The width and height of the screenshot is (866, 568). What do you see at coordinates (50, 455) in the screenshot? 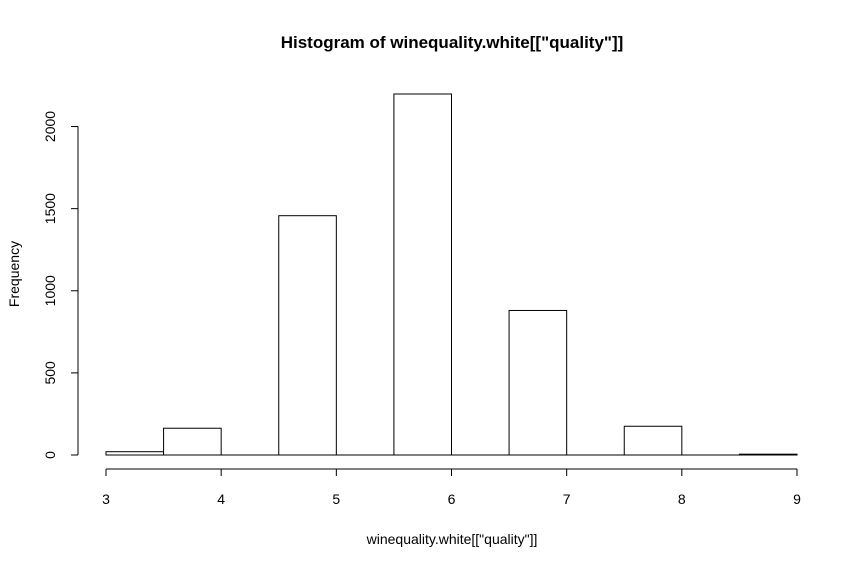
I see `y-tick-label: 0` at bounding box center [50, 455].